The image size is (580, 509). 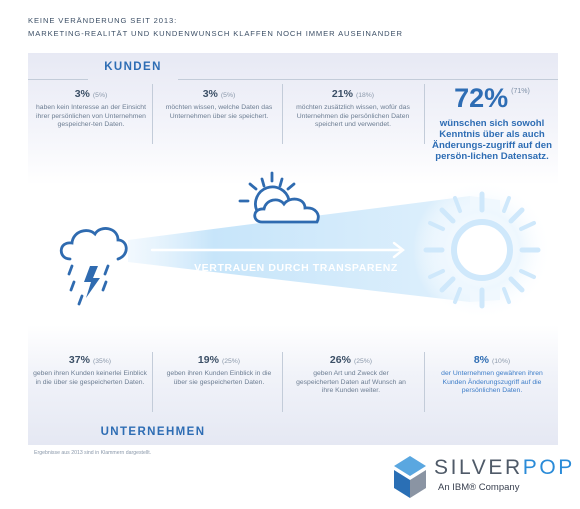 I want to click on arrow-icon, so click(x=277, y=250).